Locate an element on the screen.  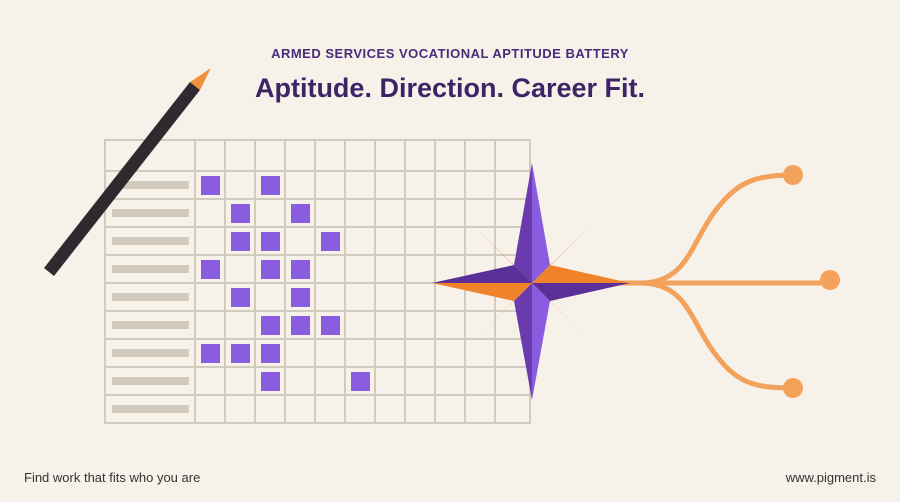
headline: Aptitude. Direction. Career Fit. is located at coordinates (450, 88).